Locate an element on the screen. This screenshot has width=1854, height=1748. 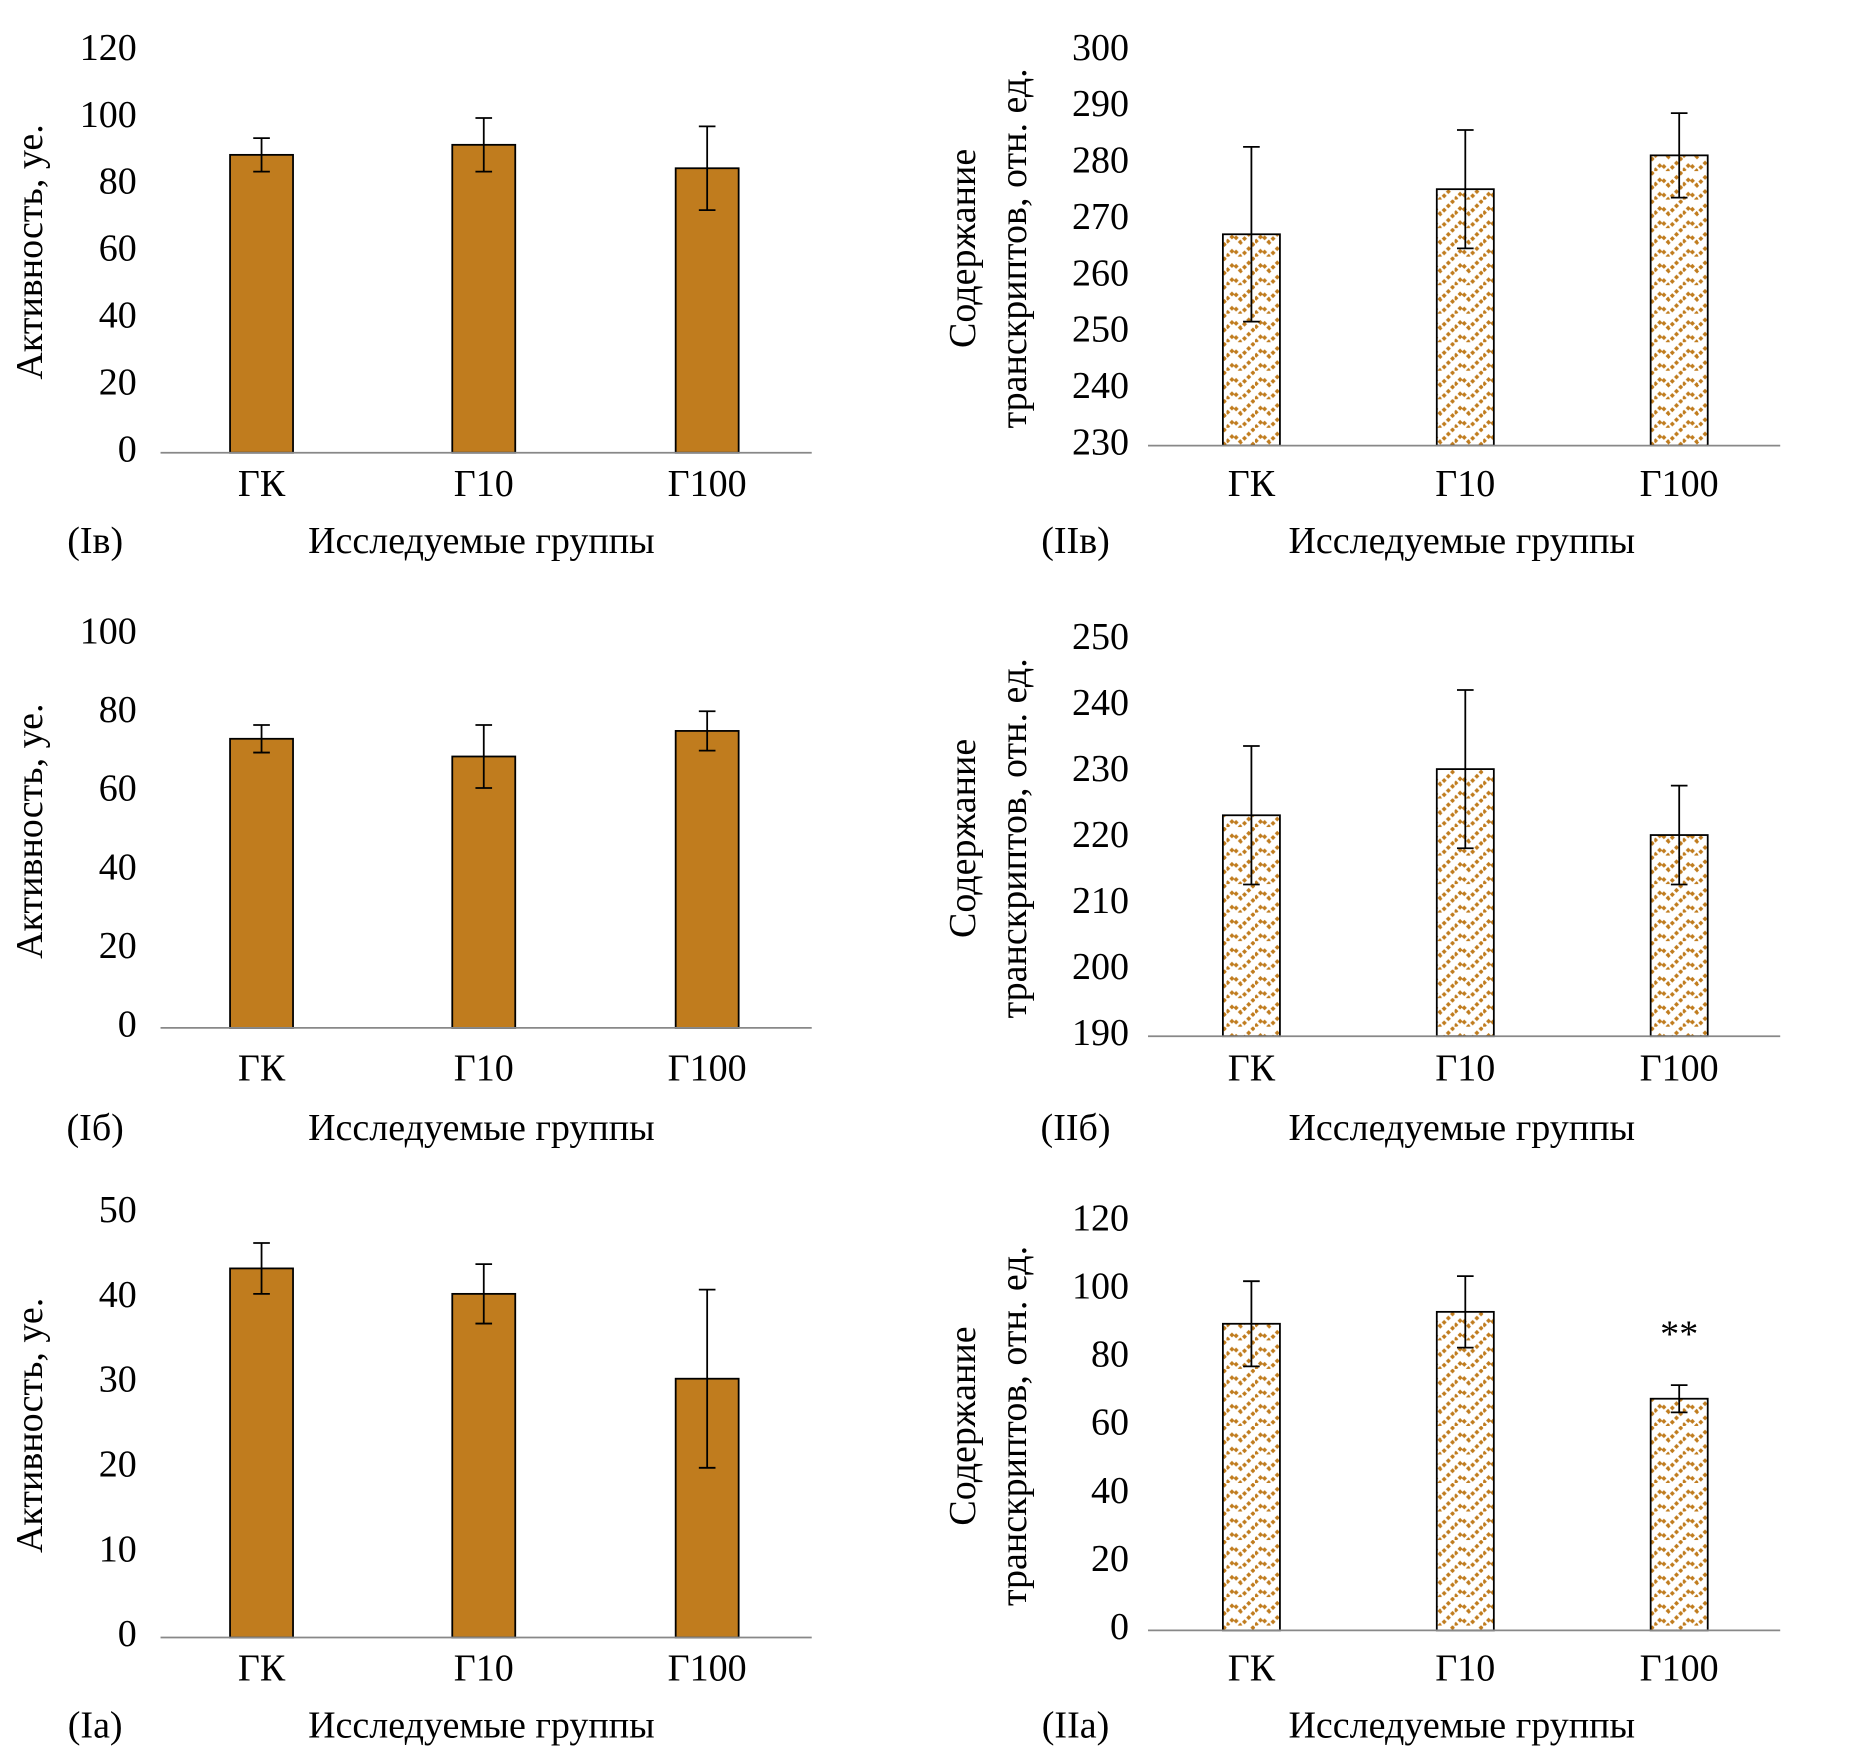
y-tick-label: 210 is located at coordinates (1100, 901).